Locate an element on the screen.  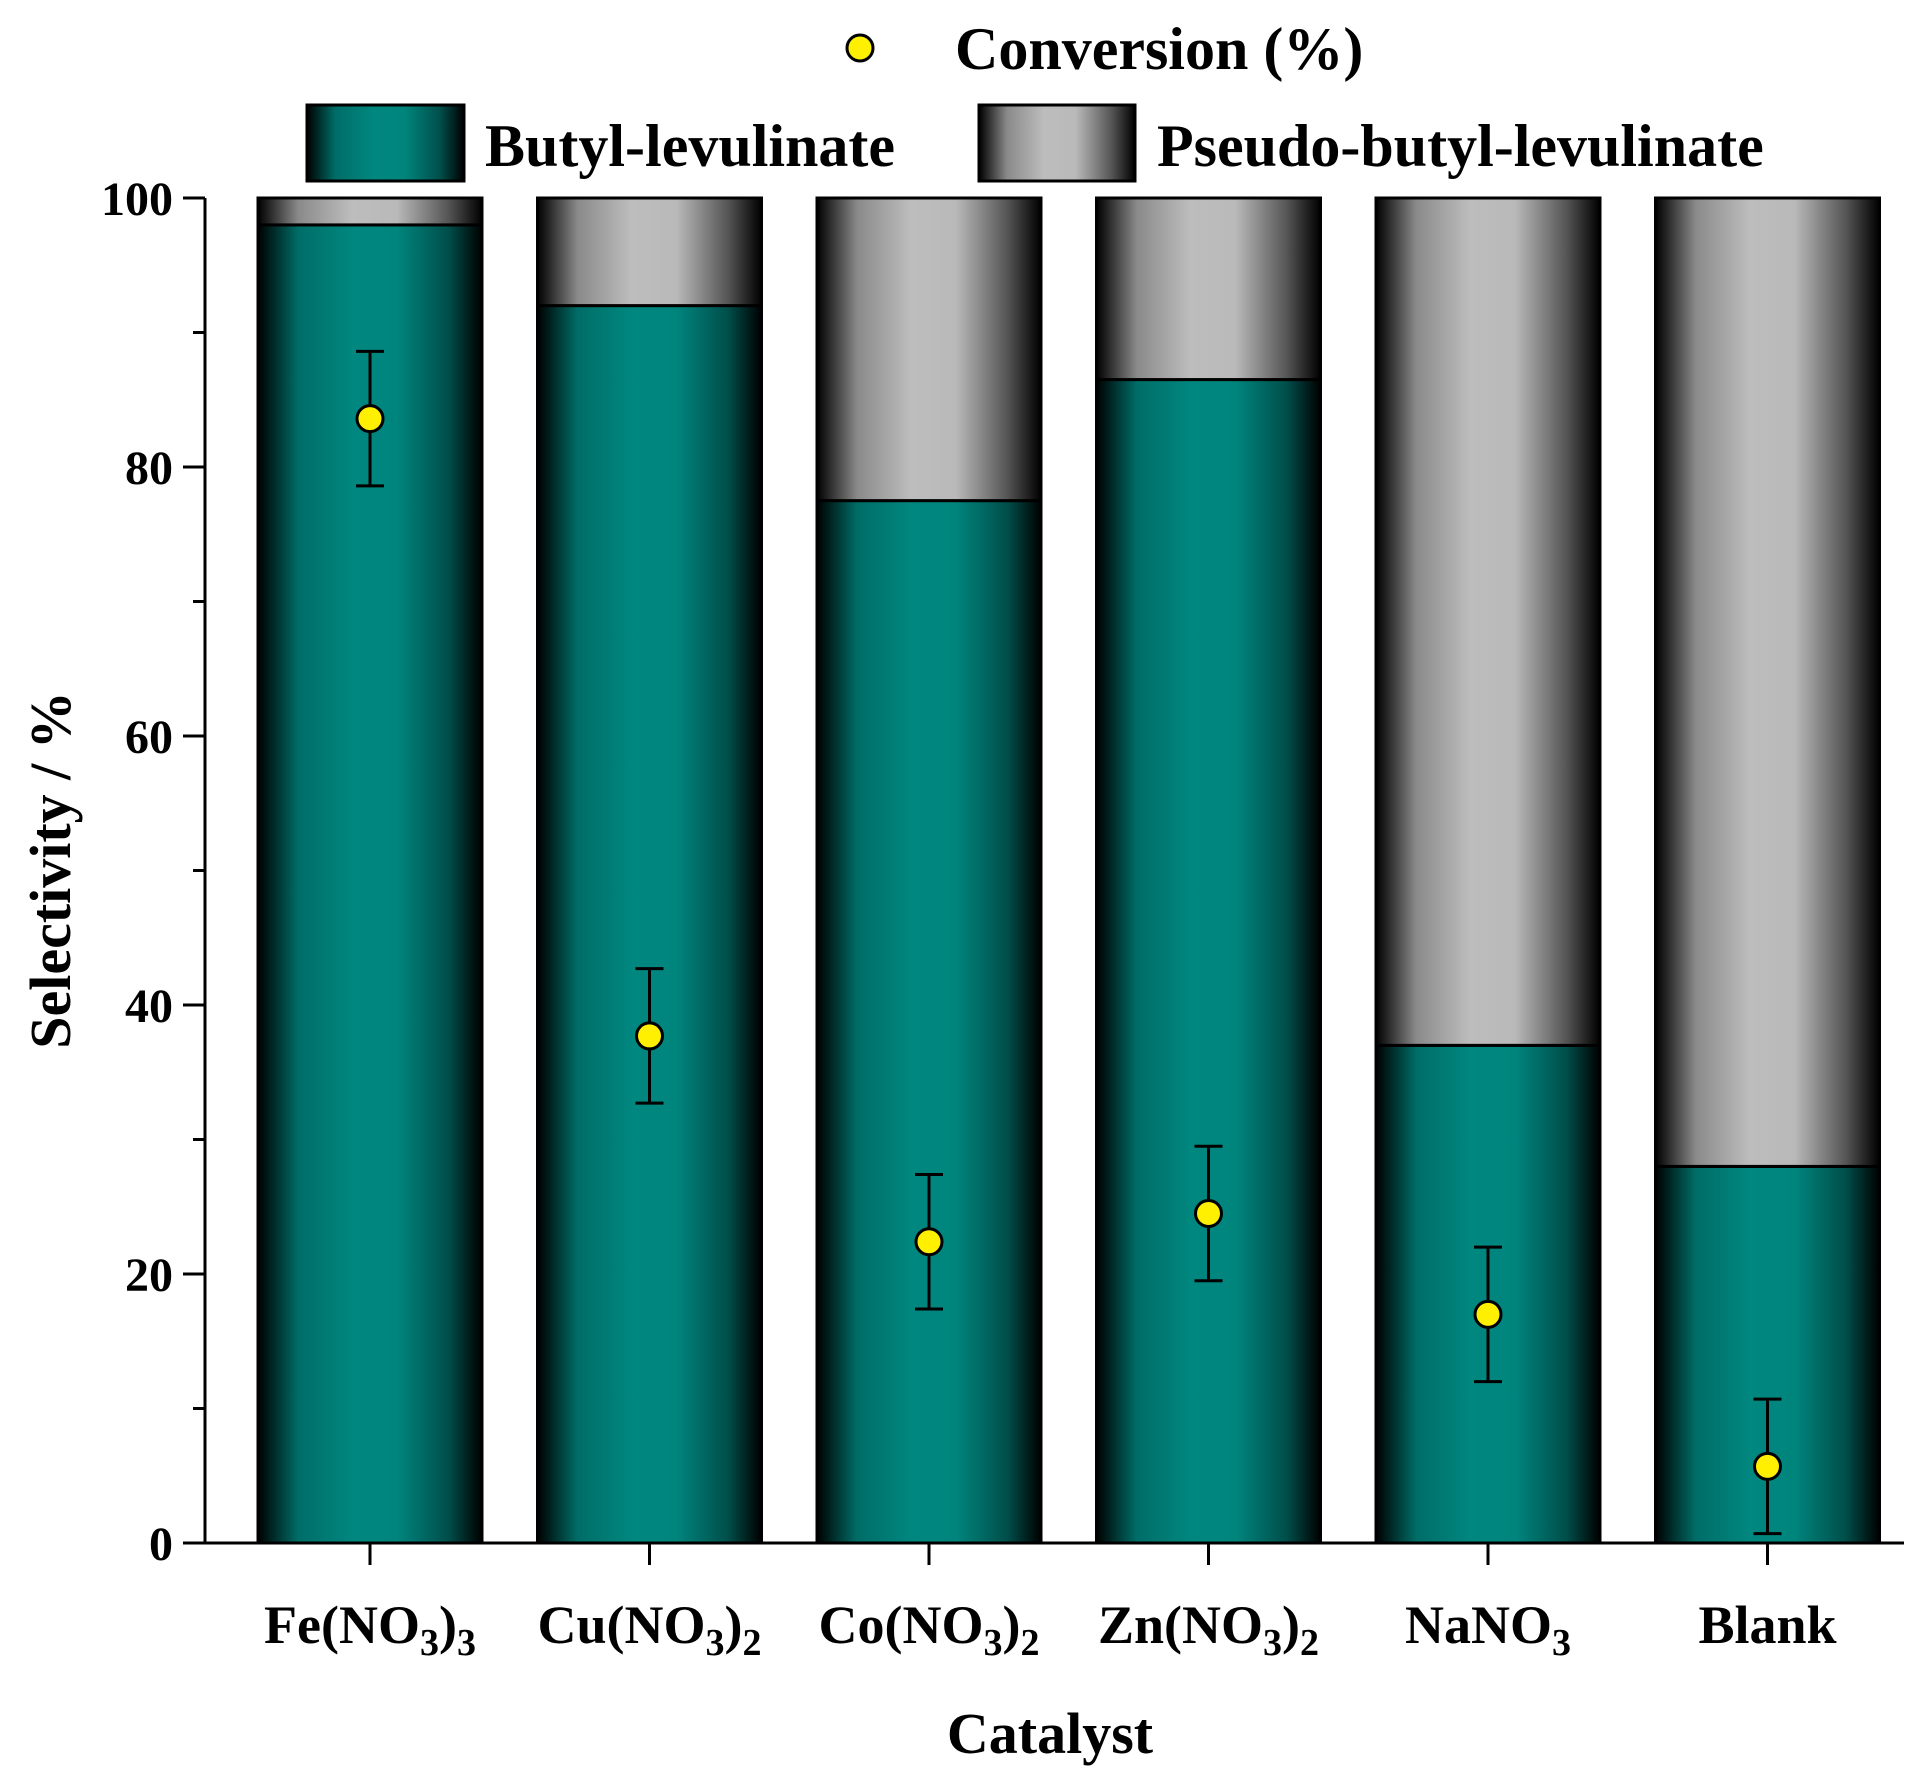
x-tick-label: Cu(NO3)2 is located at coordinates (650, 1629).